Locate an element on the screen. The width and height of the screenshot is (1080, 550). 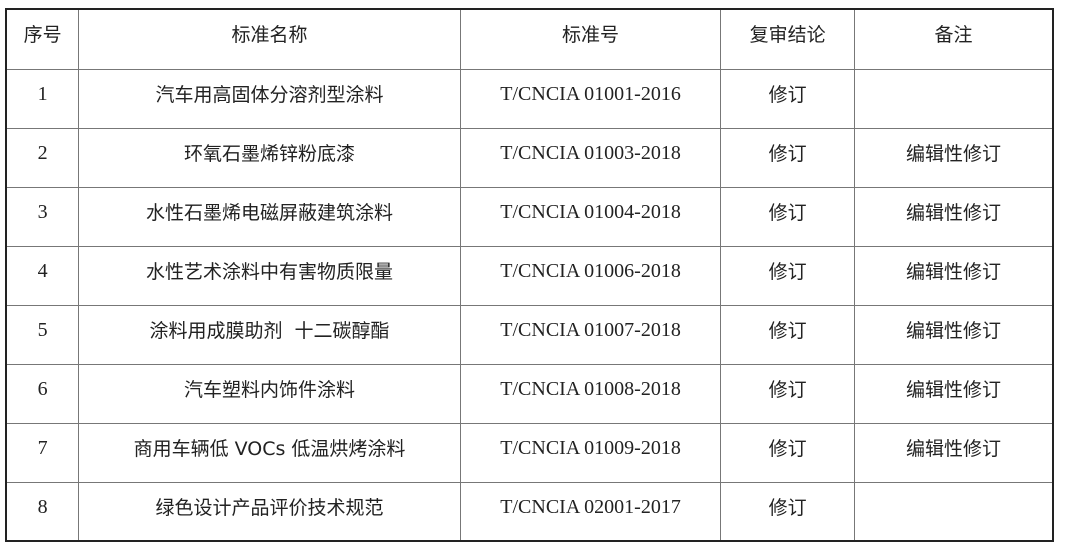
standard-code: T/CNCIA 01009-2018 is located at coordinates (590, 452).